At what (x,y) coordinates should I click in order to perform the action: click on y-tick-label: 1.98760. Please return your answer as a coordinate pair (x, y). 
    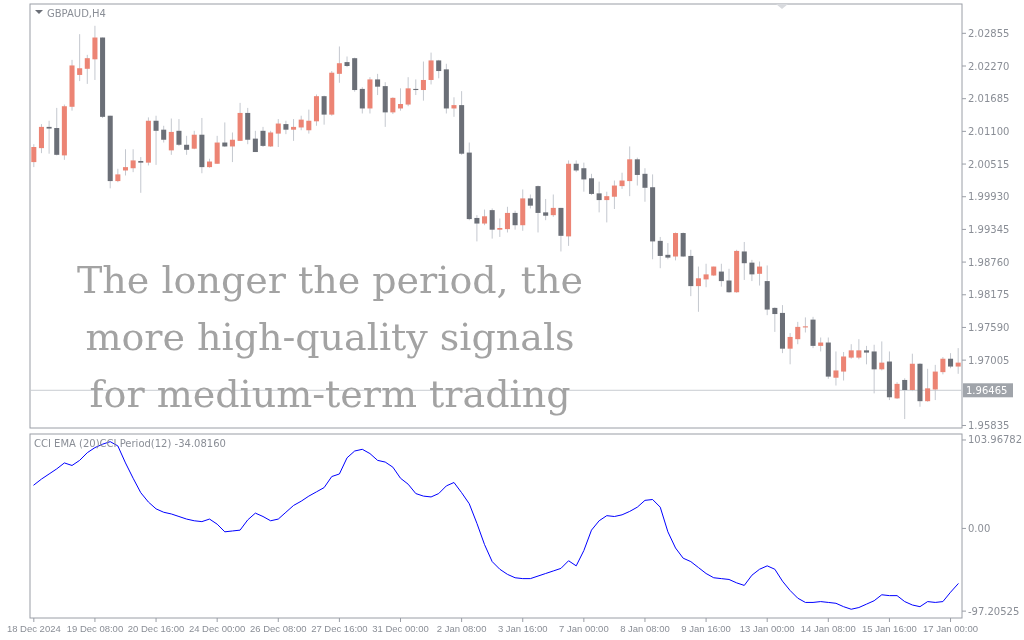
    Looking at the image, I should click on (989, 262).